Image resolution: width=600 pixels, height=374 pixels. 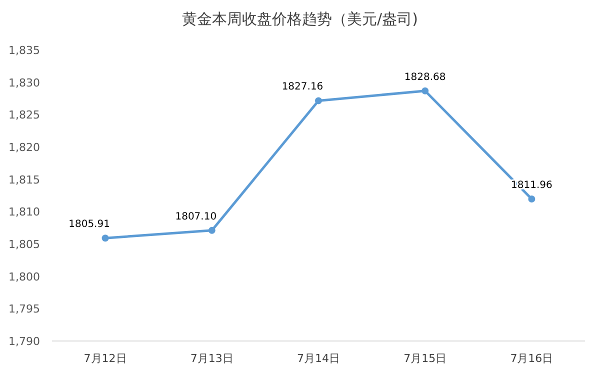 I want to click on x-tick-label: 7月14日, so click(x=318, y=358).